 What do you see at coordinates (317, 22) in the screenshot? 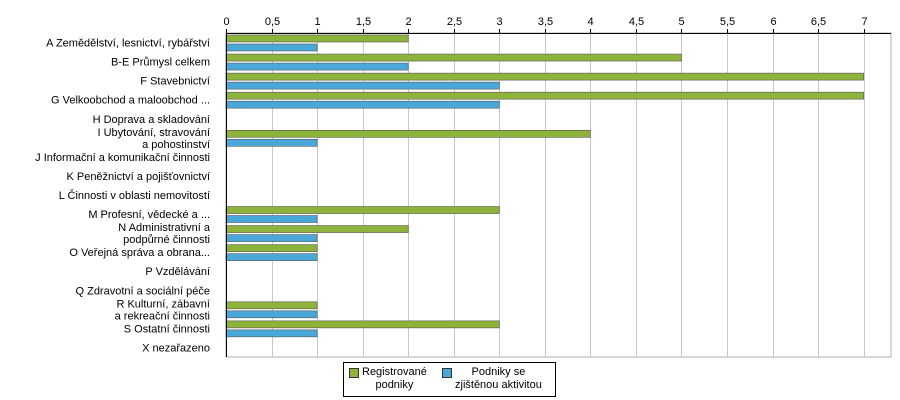
I see `tick-label: 1` at bounding box center [317, 22].